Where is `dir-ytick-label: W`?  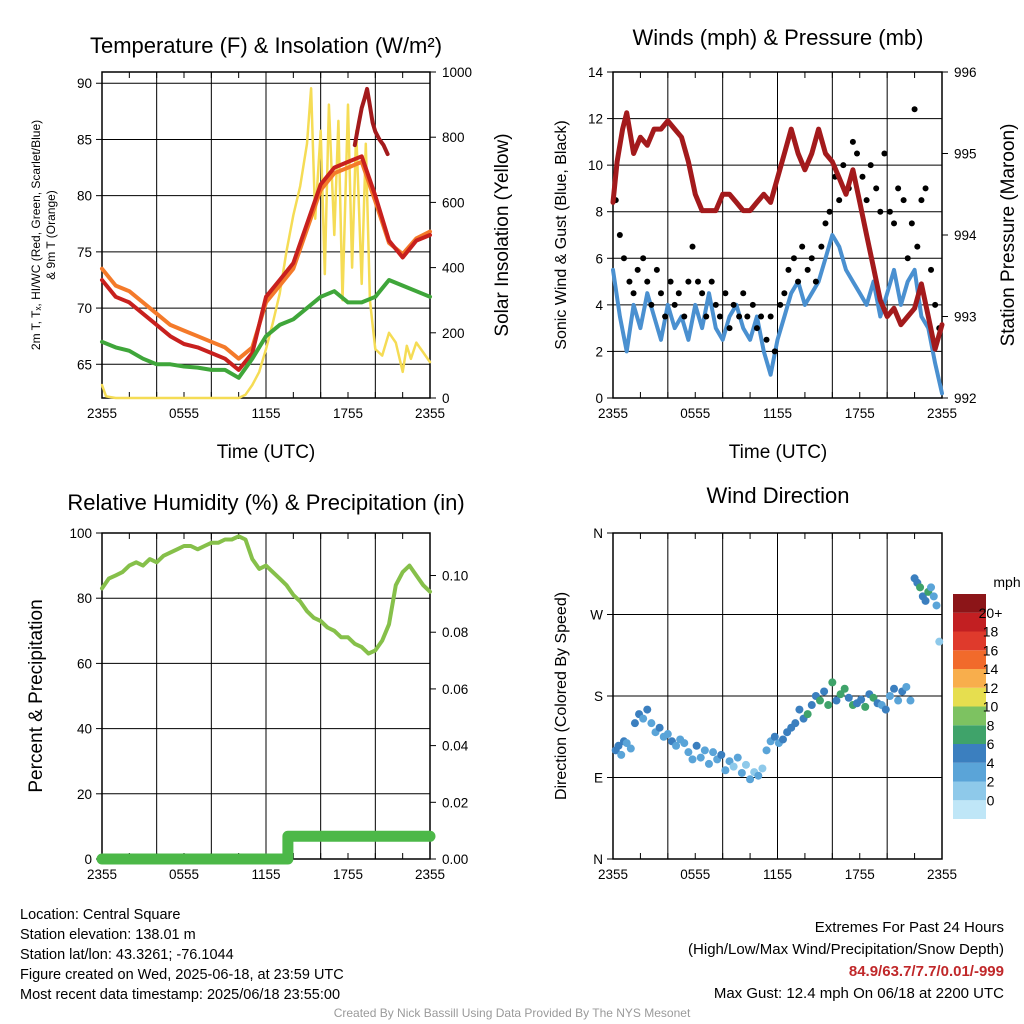
dir-ytick-label: W is located at coordinates (596, 615).